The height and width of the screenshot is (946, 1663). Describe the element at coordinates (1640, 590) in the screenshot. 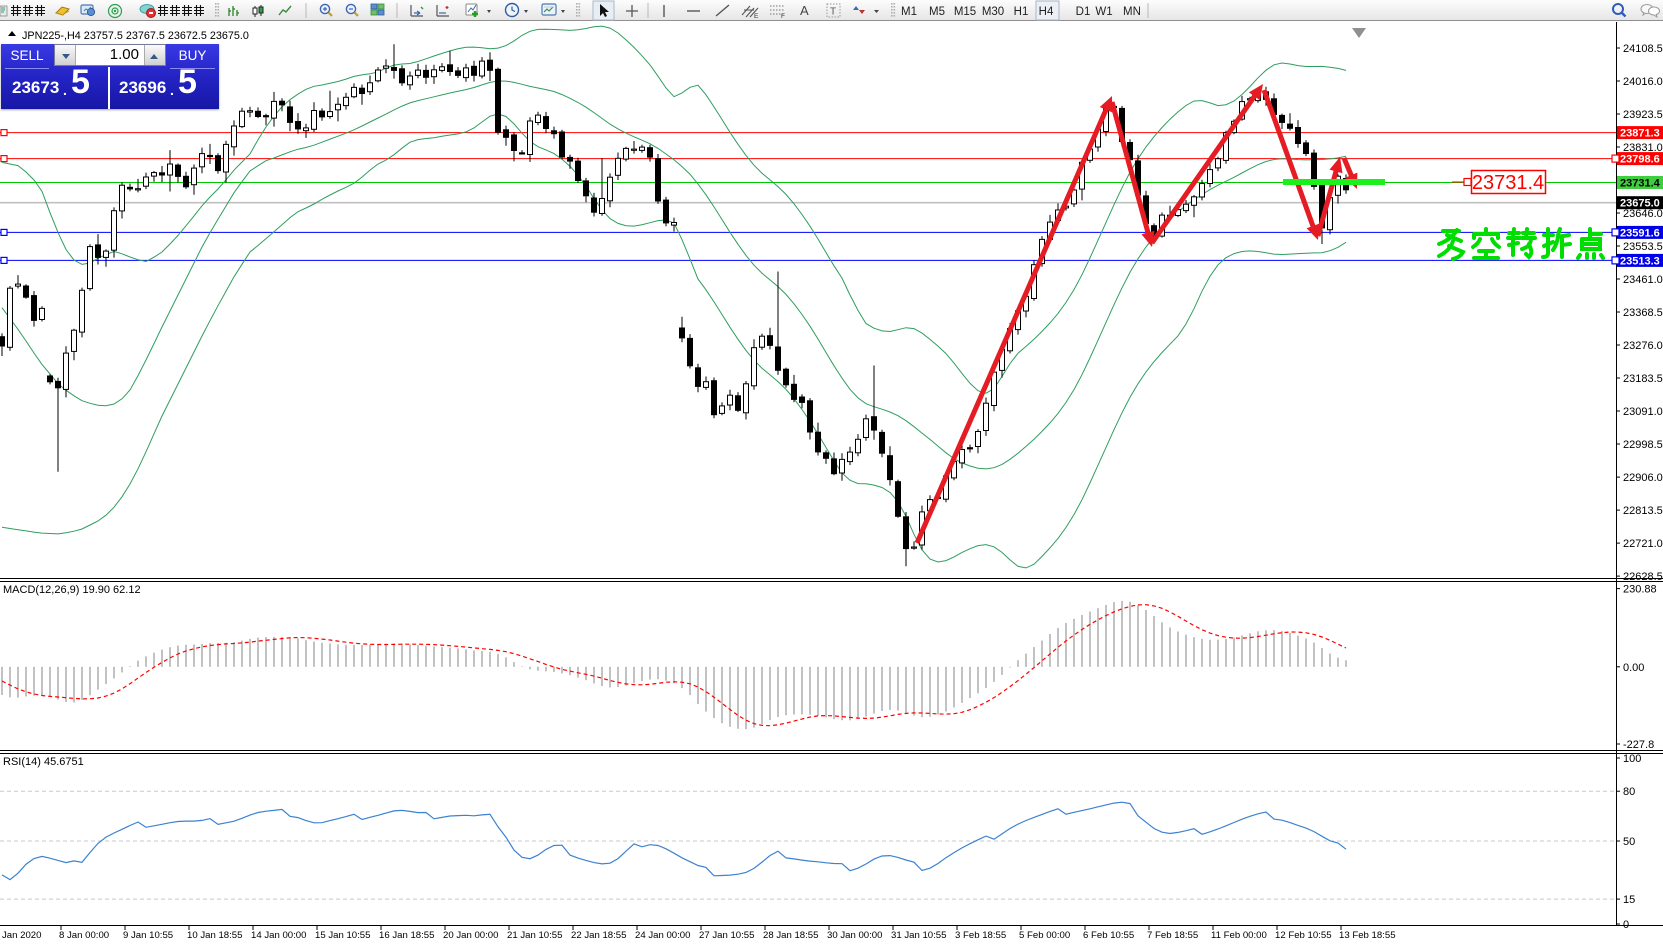

I see `svg-text: 230.88` at that location.